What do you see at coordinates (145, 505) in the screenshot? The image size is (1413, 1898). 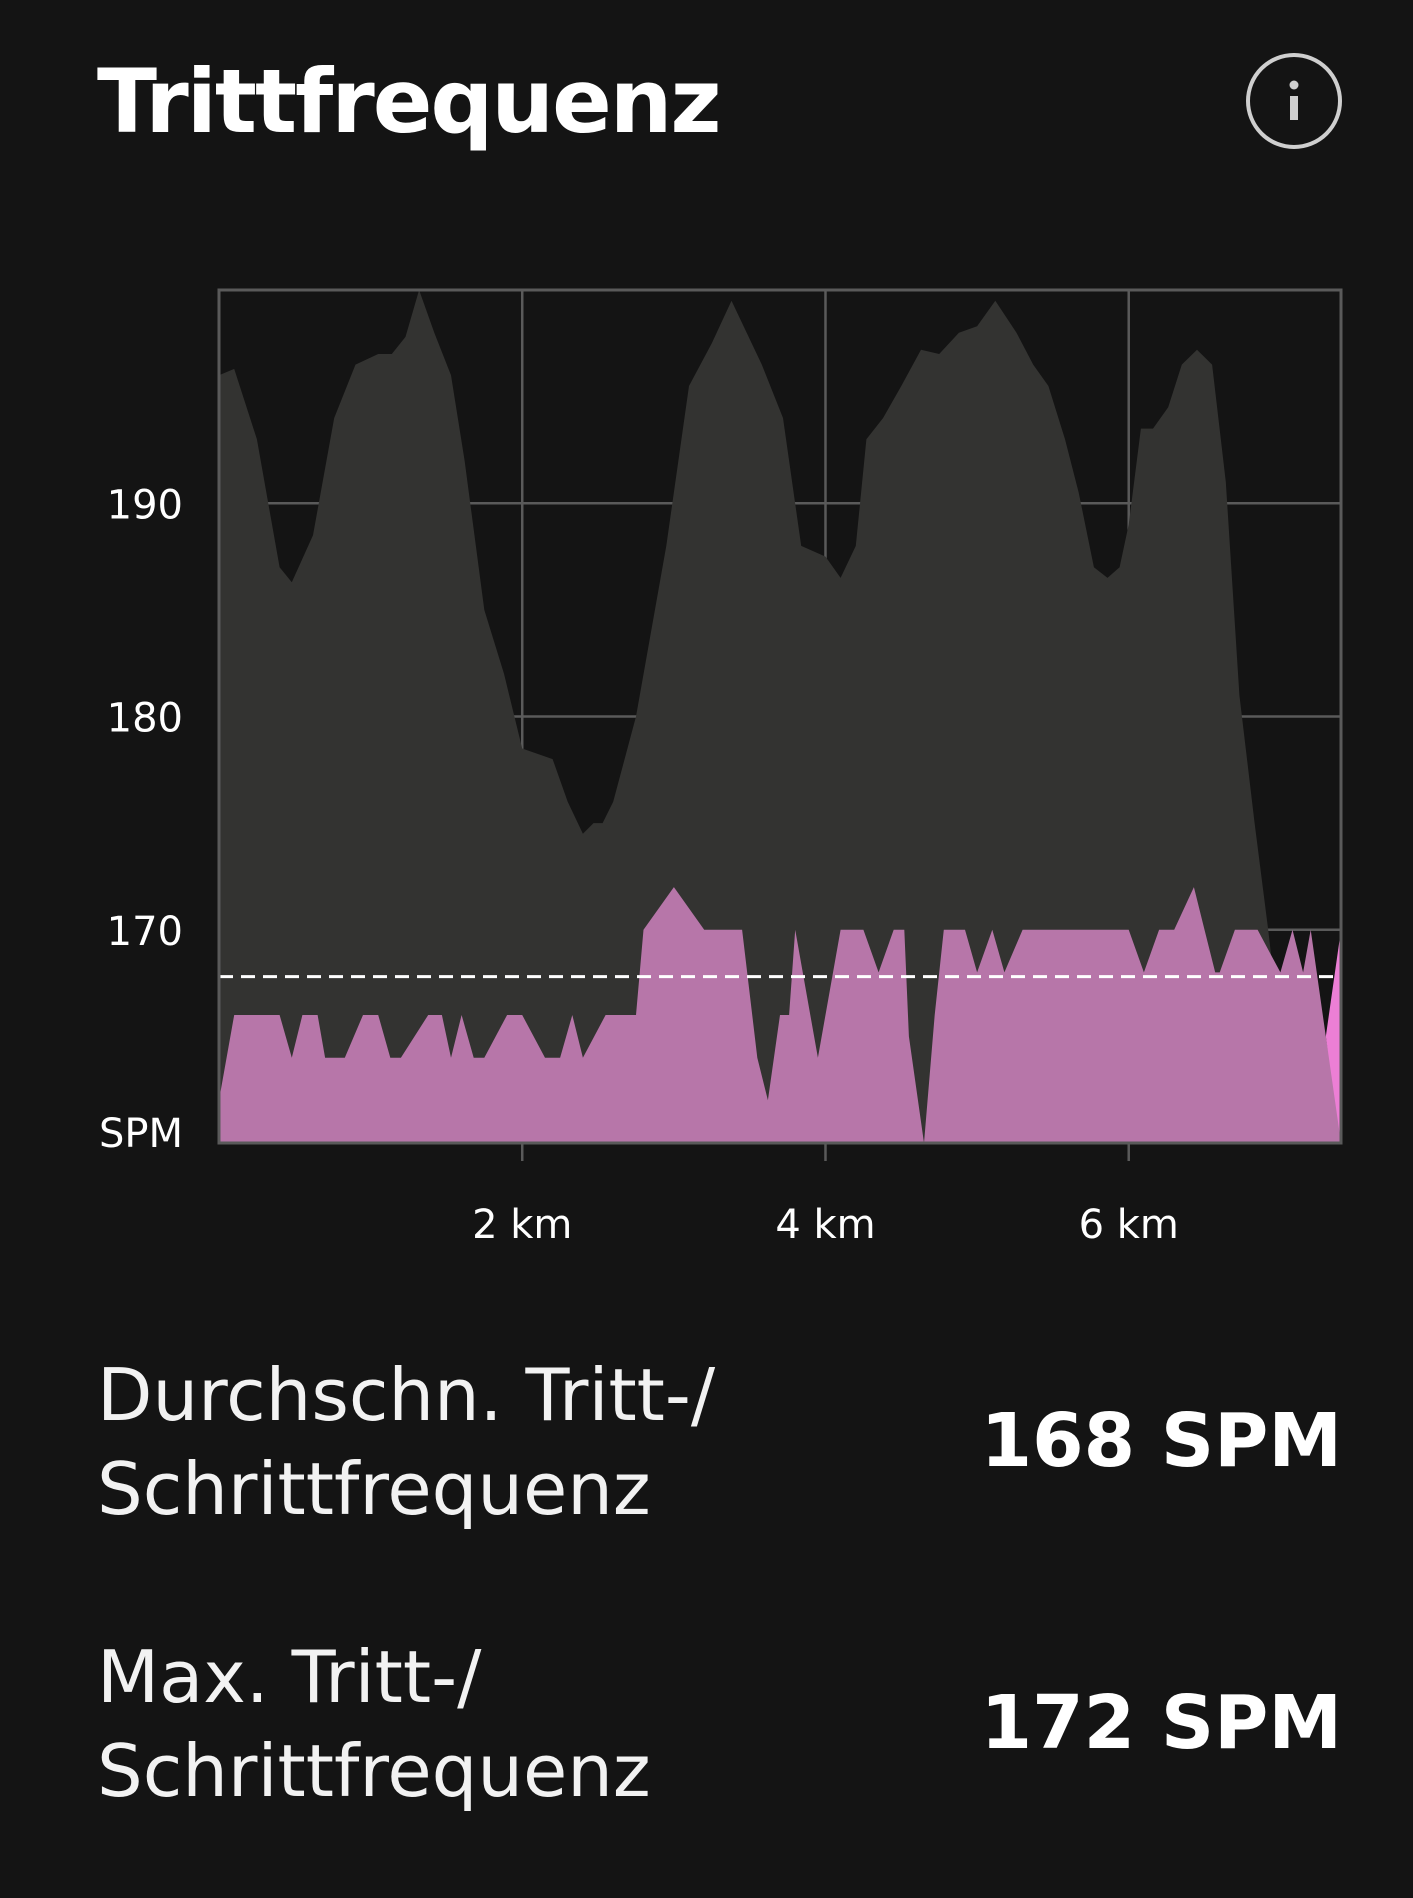 I see `y-tick-label-190: 190` at bounding box center [145, 505].